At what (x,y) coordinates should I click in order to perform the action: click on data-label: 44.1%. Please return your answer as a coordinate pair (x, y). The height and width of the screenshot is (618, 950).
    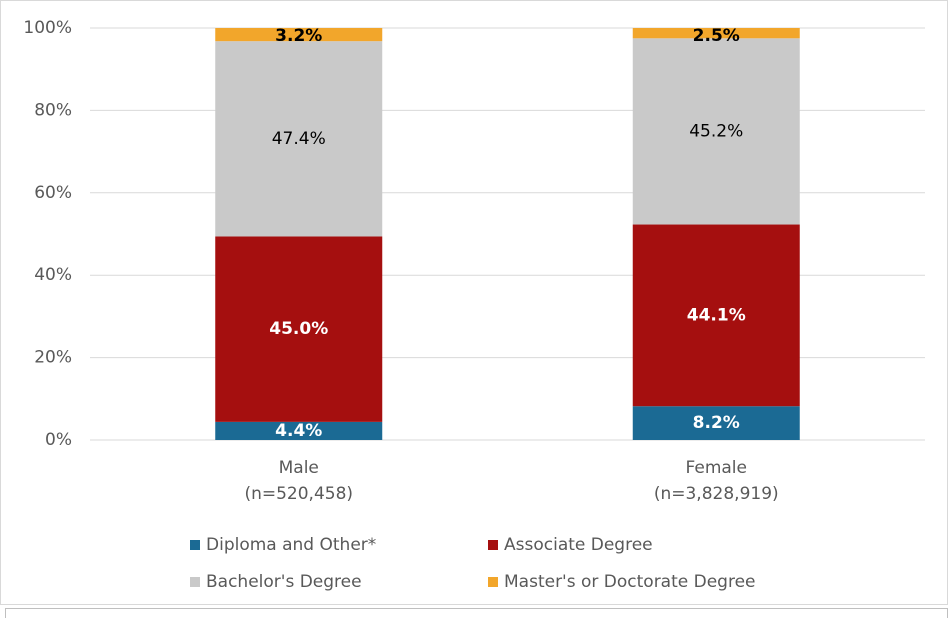
    Looking at the image, I should click on (716, 315).